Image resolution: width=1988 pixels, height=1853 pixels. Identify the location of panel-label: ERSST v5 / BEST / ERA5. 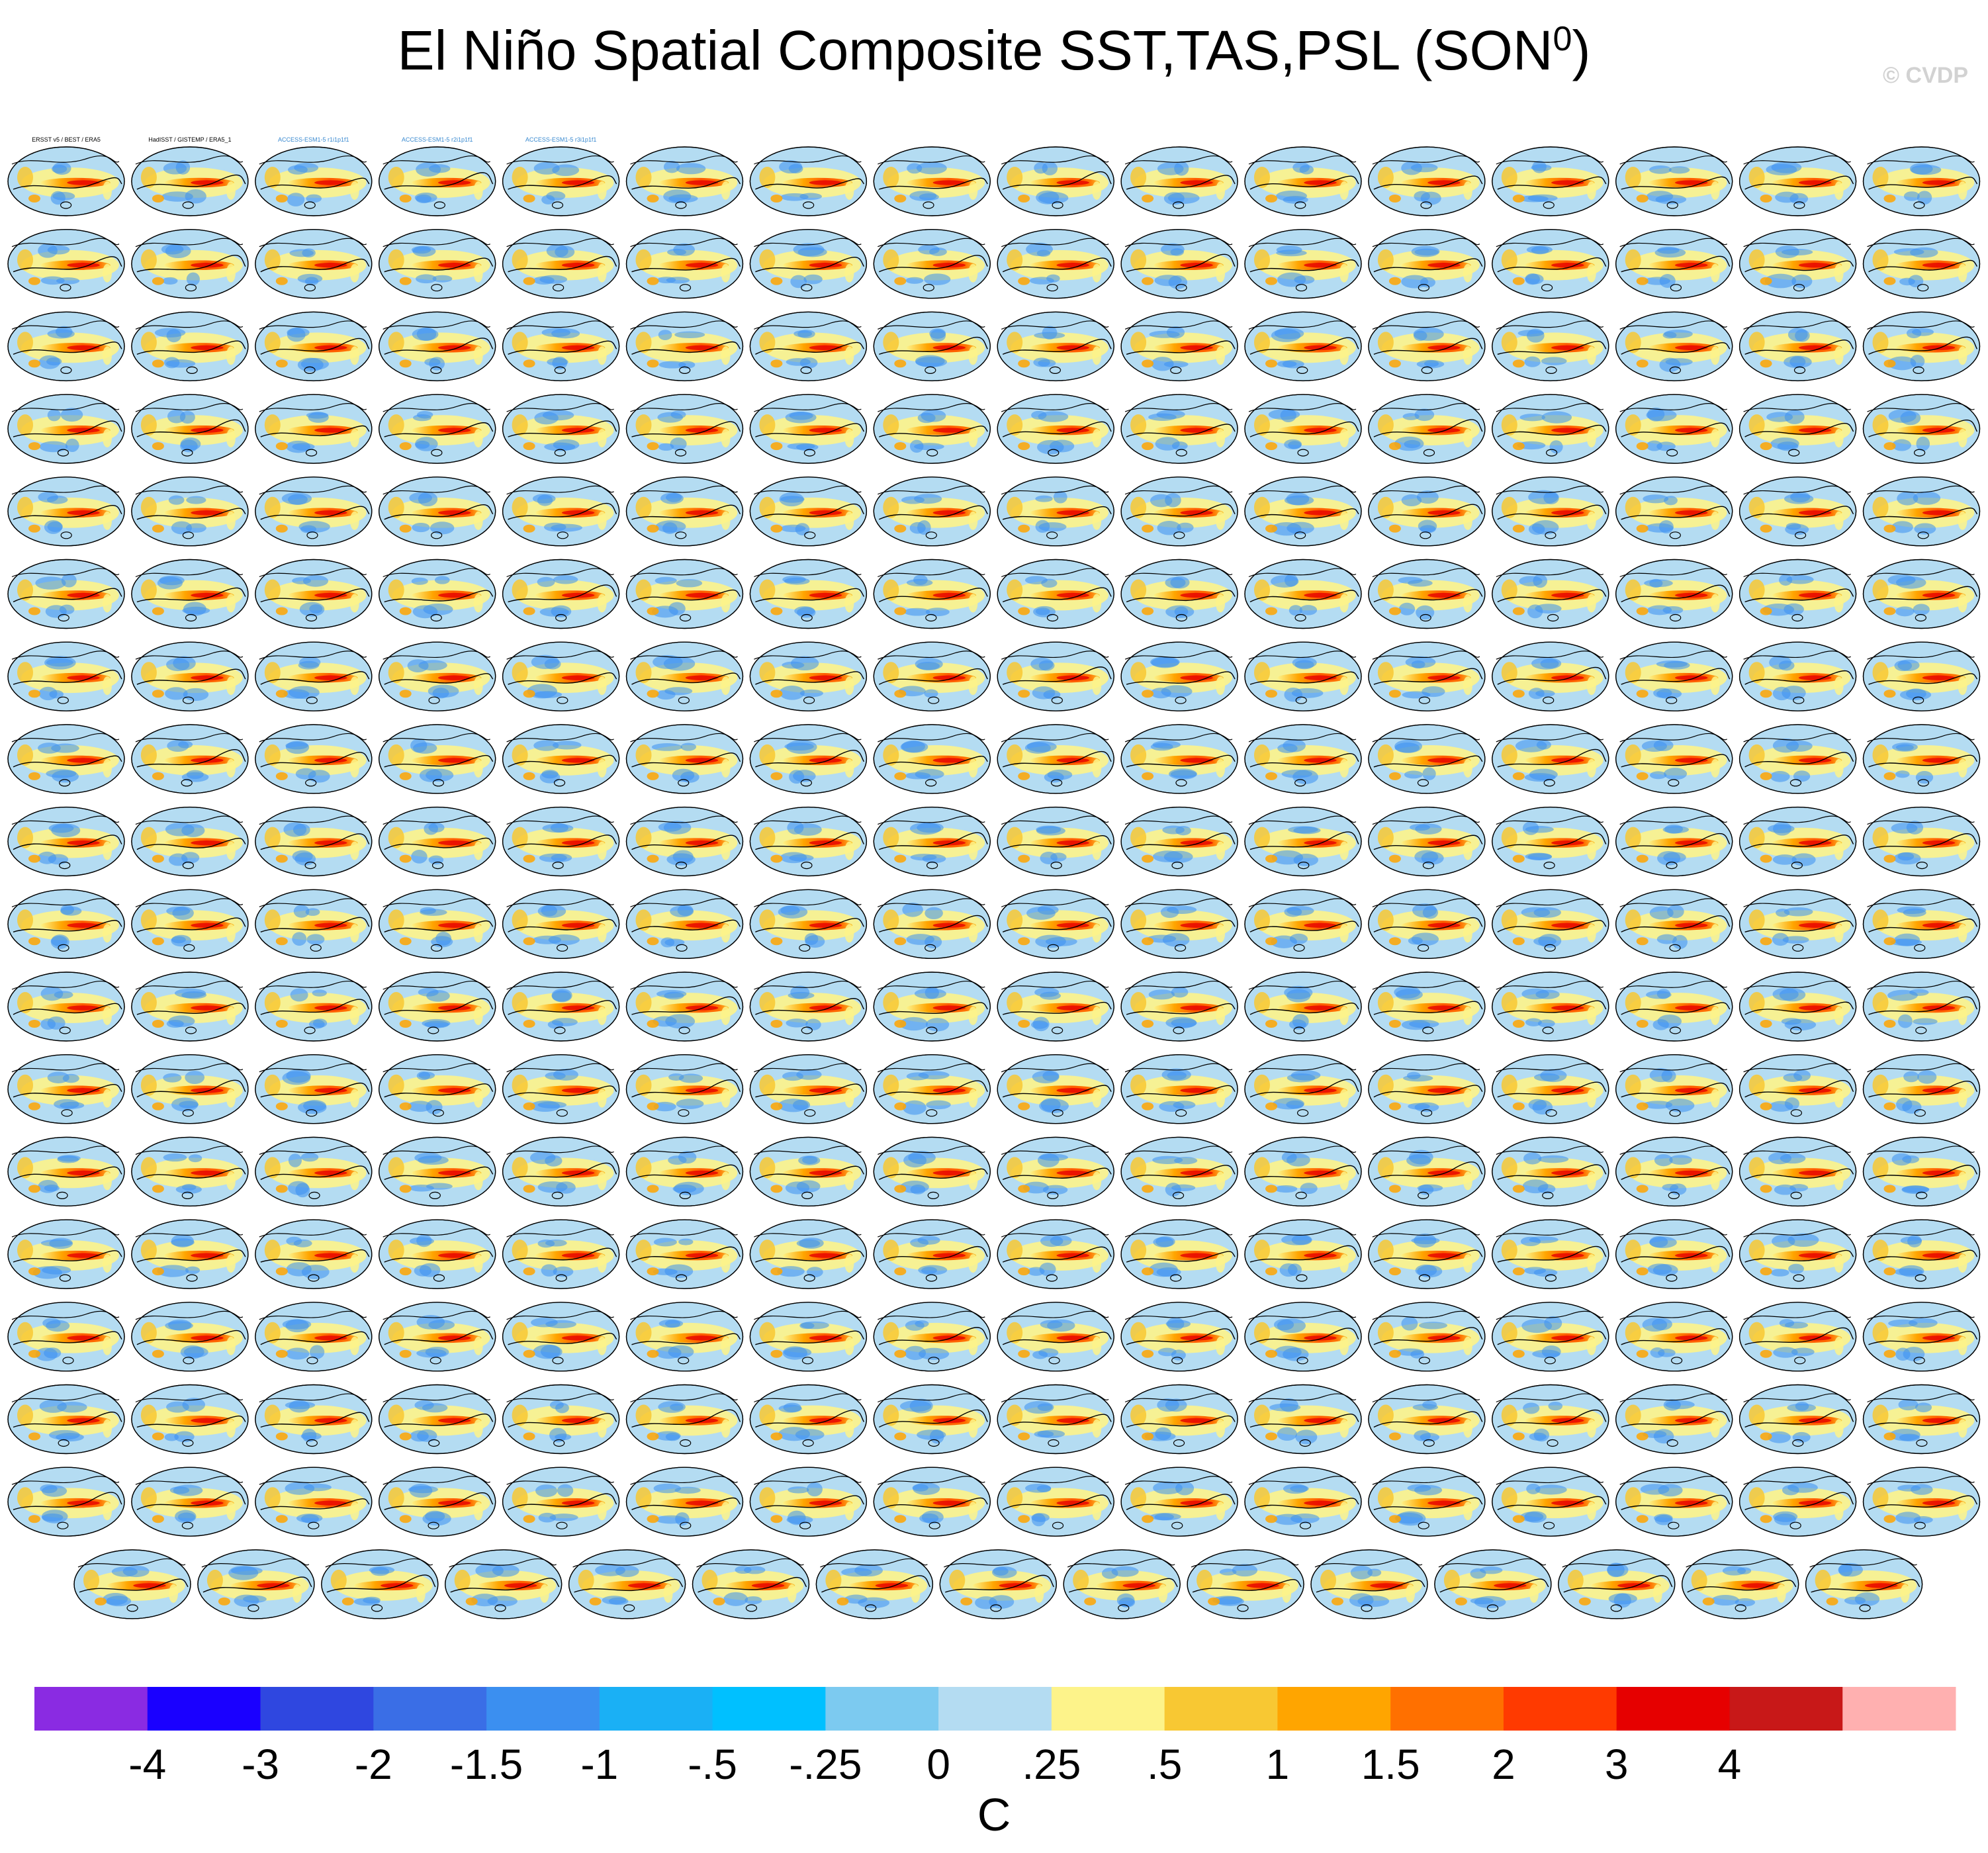
(66, 139).